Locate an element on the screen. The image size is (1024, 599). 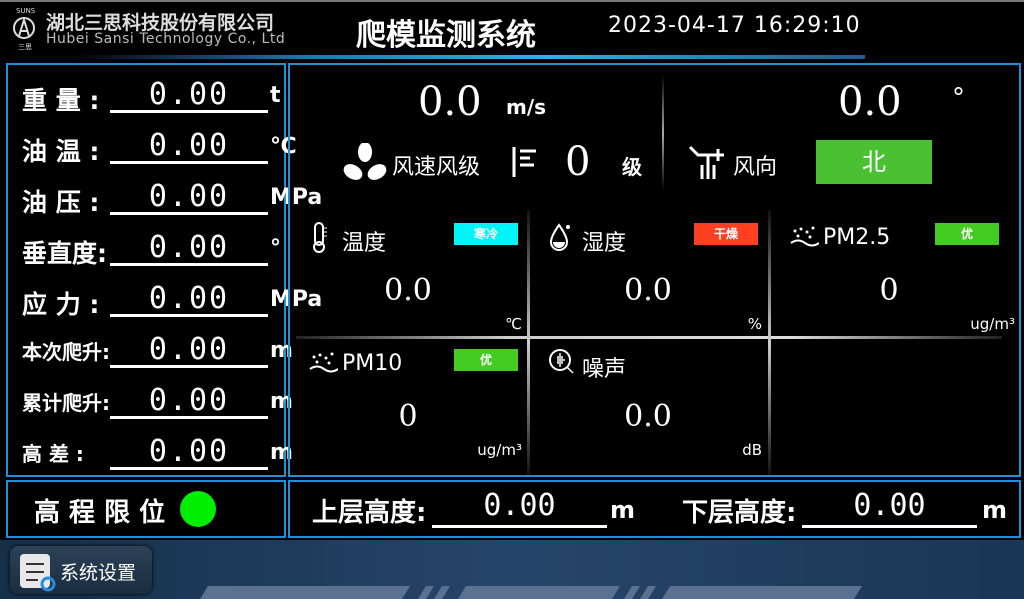
measure-label: 本次爬升: is located at coordinates (66, 352).